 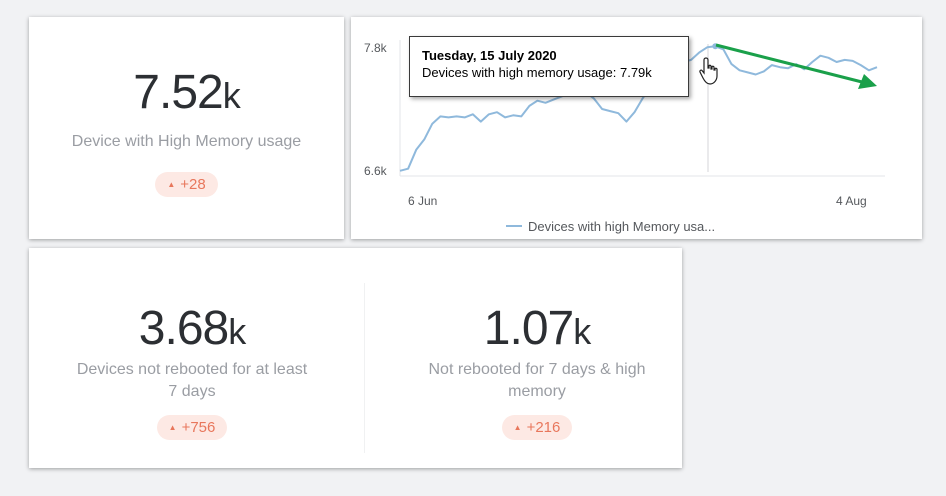 I want to click on delta-badge: ▲ +28, so click(x=186, y=184).